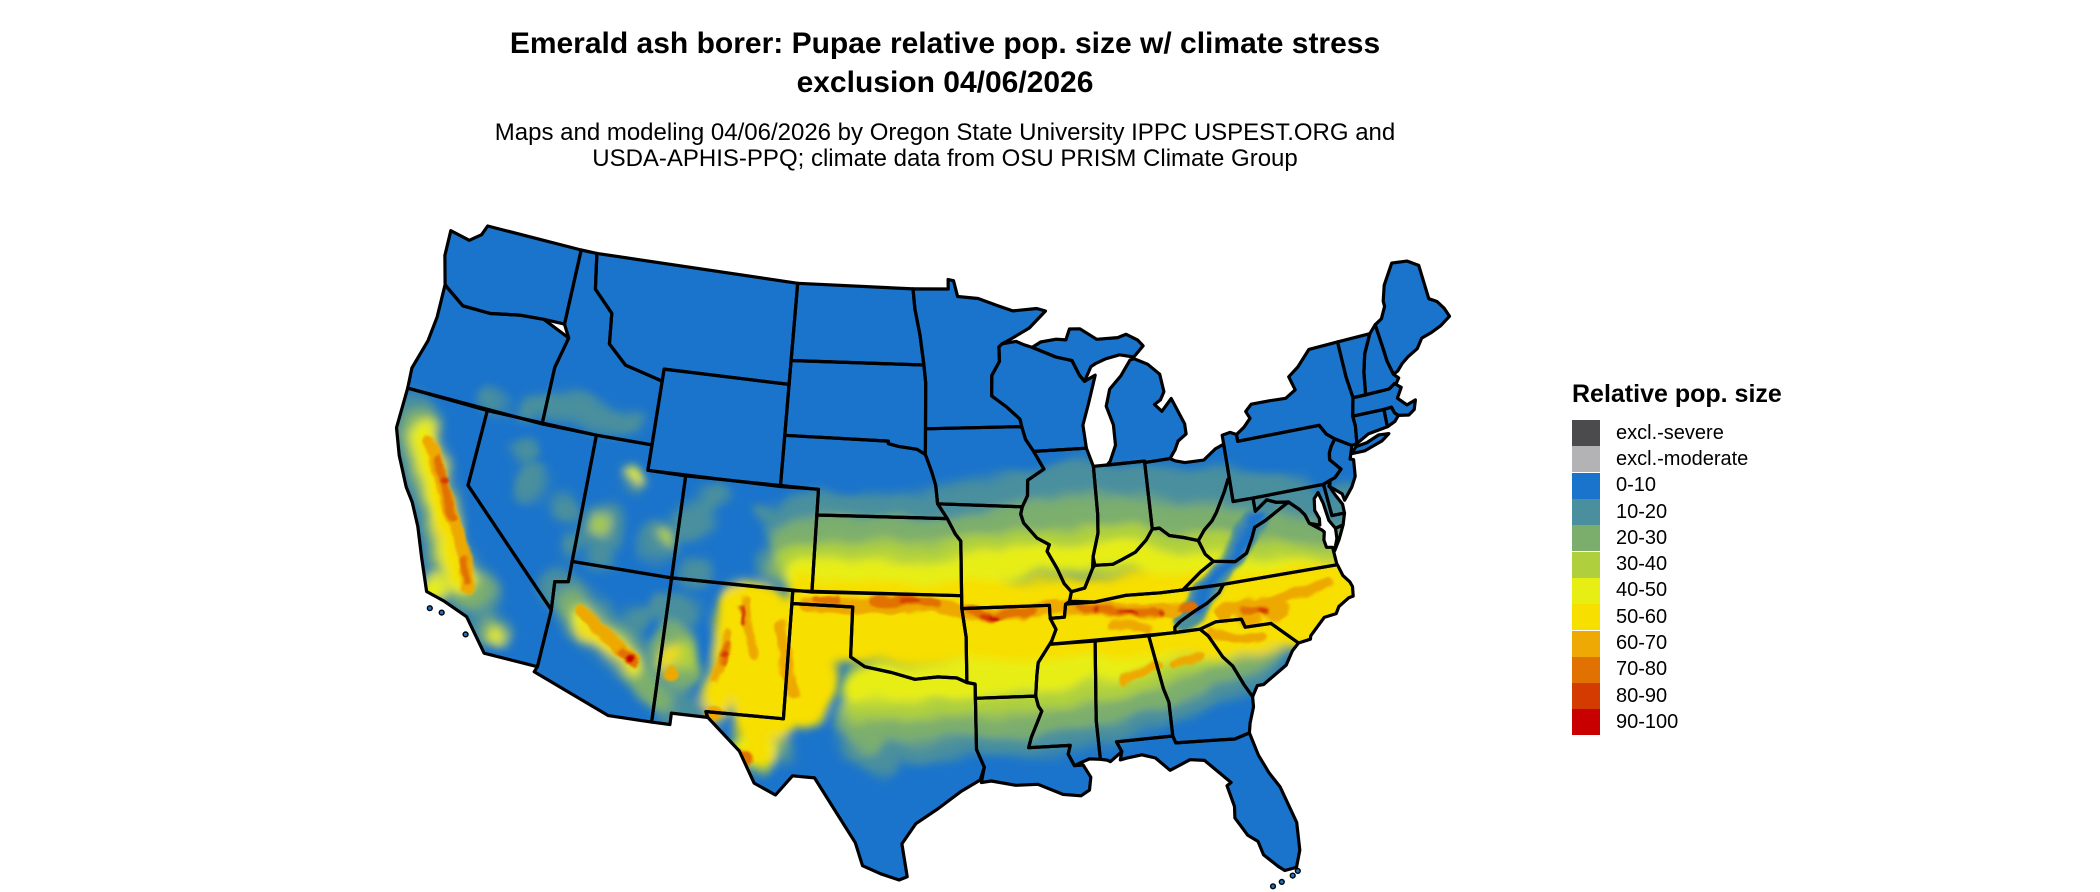 This screenshot has width=2100, height=892. What do you see at coordinates (1642, 590) in the screenshot?
I see `legend-label: 40-50` at bounding box center [1642, 590].